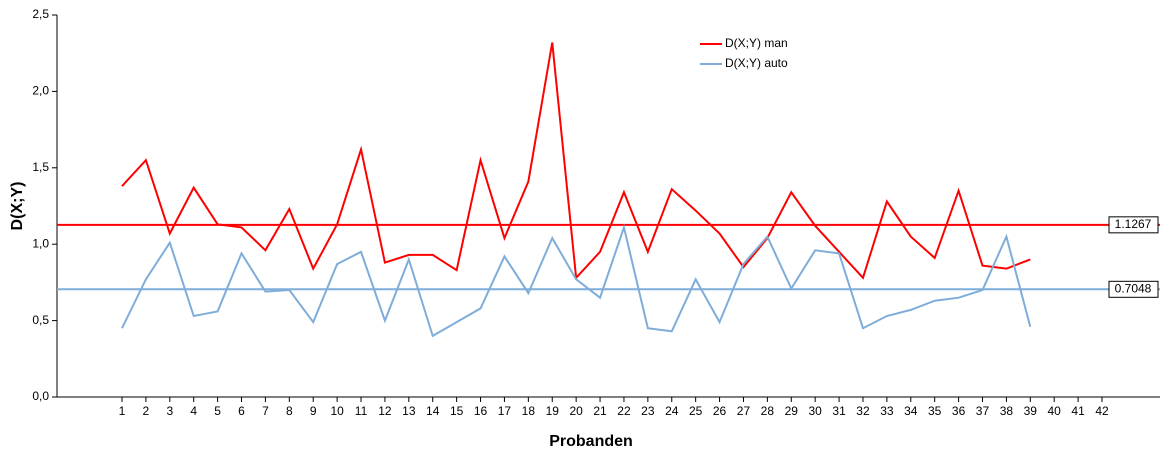  What do you see at coordinates (756, 43) in the screenshot?
I see `legend-label: D(X;Y) man` at bounding box center [756, 43].